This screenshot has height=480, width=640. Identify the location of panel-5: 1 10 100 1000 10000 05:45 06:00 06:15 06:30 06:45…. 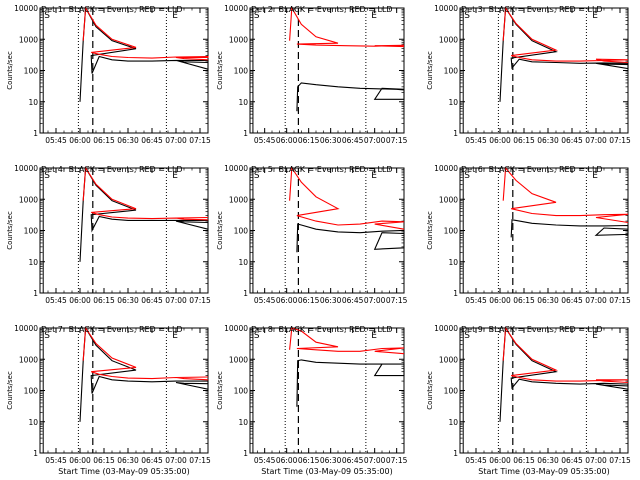
(312, 234).